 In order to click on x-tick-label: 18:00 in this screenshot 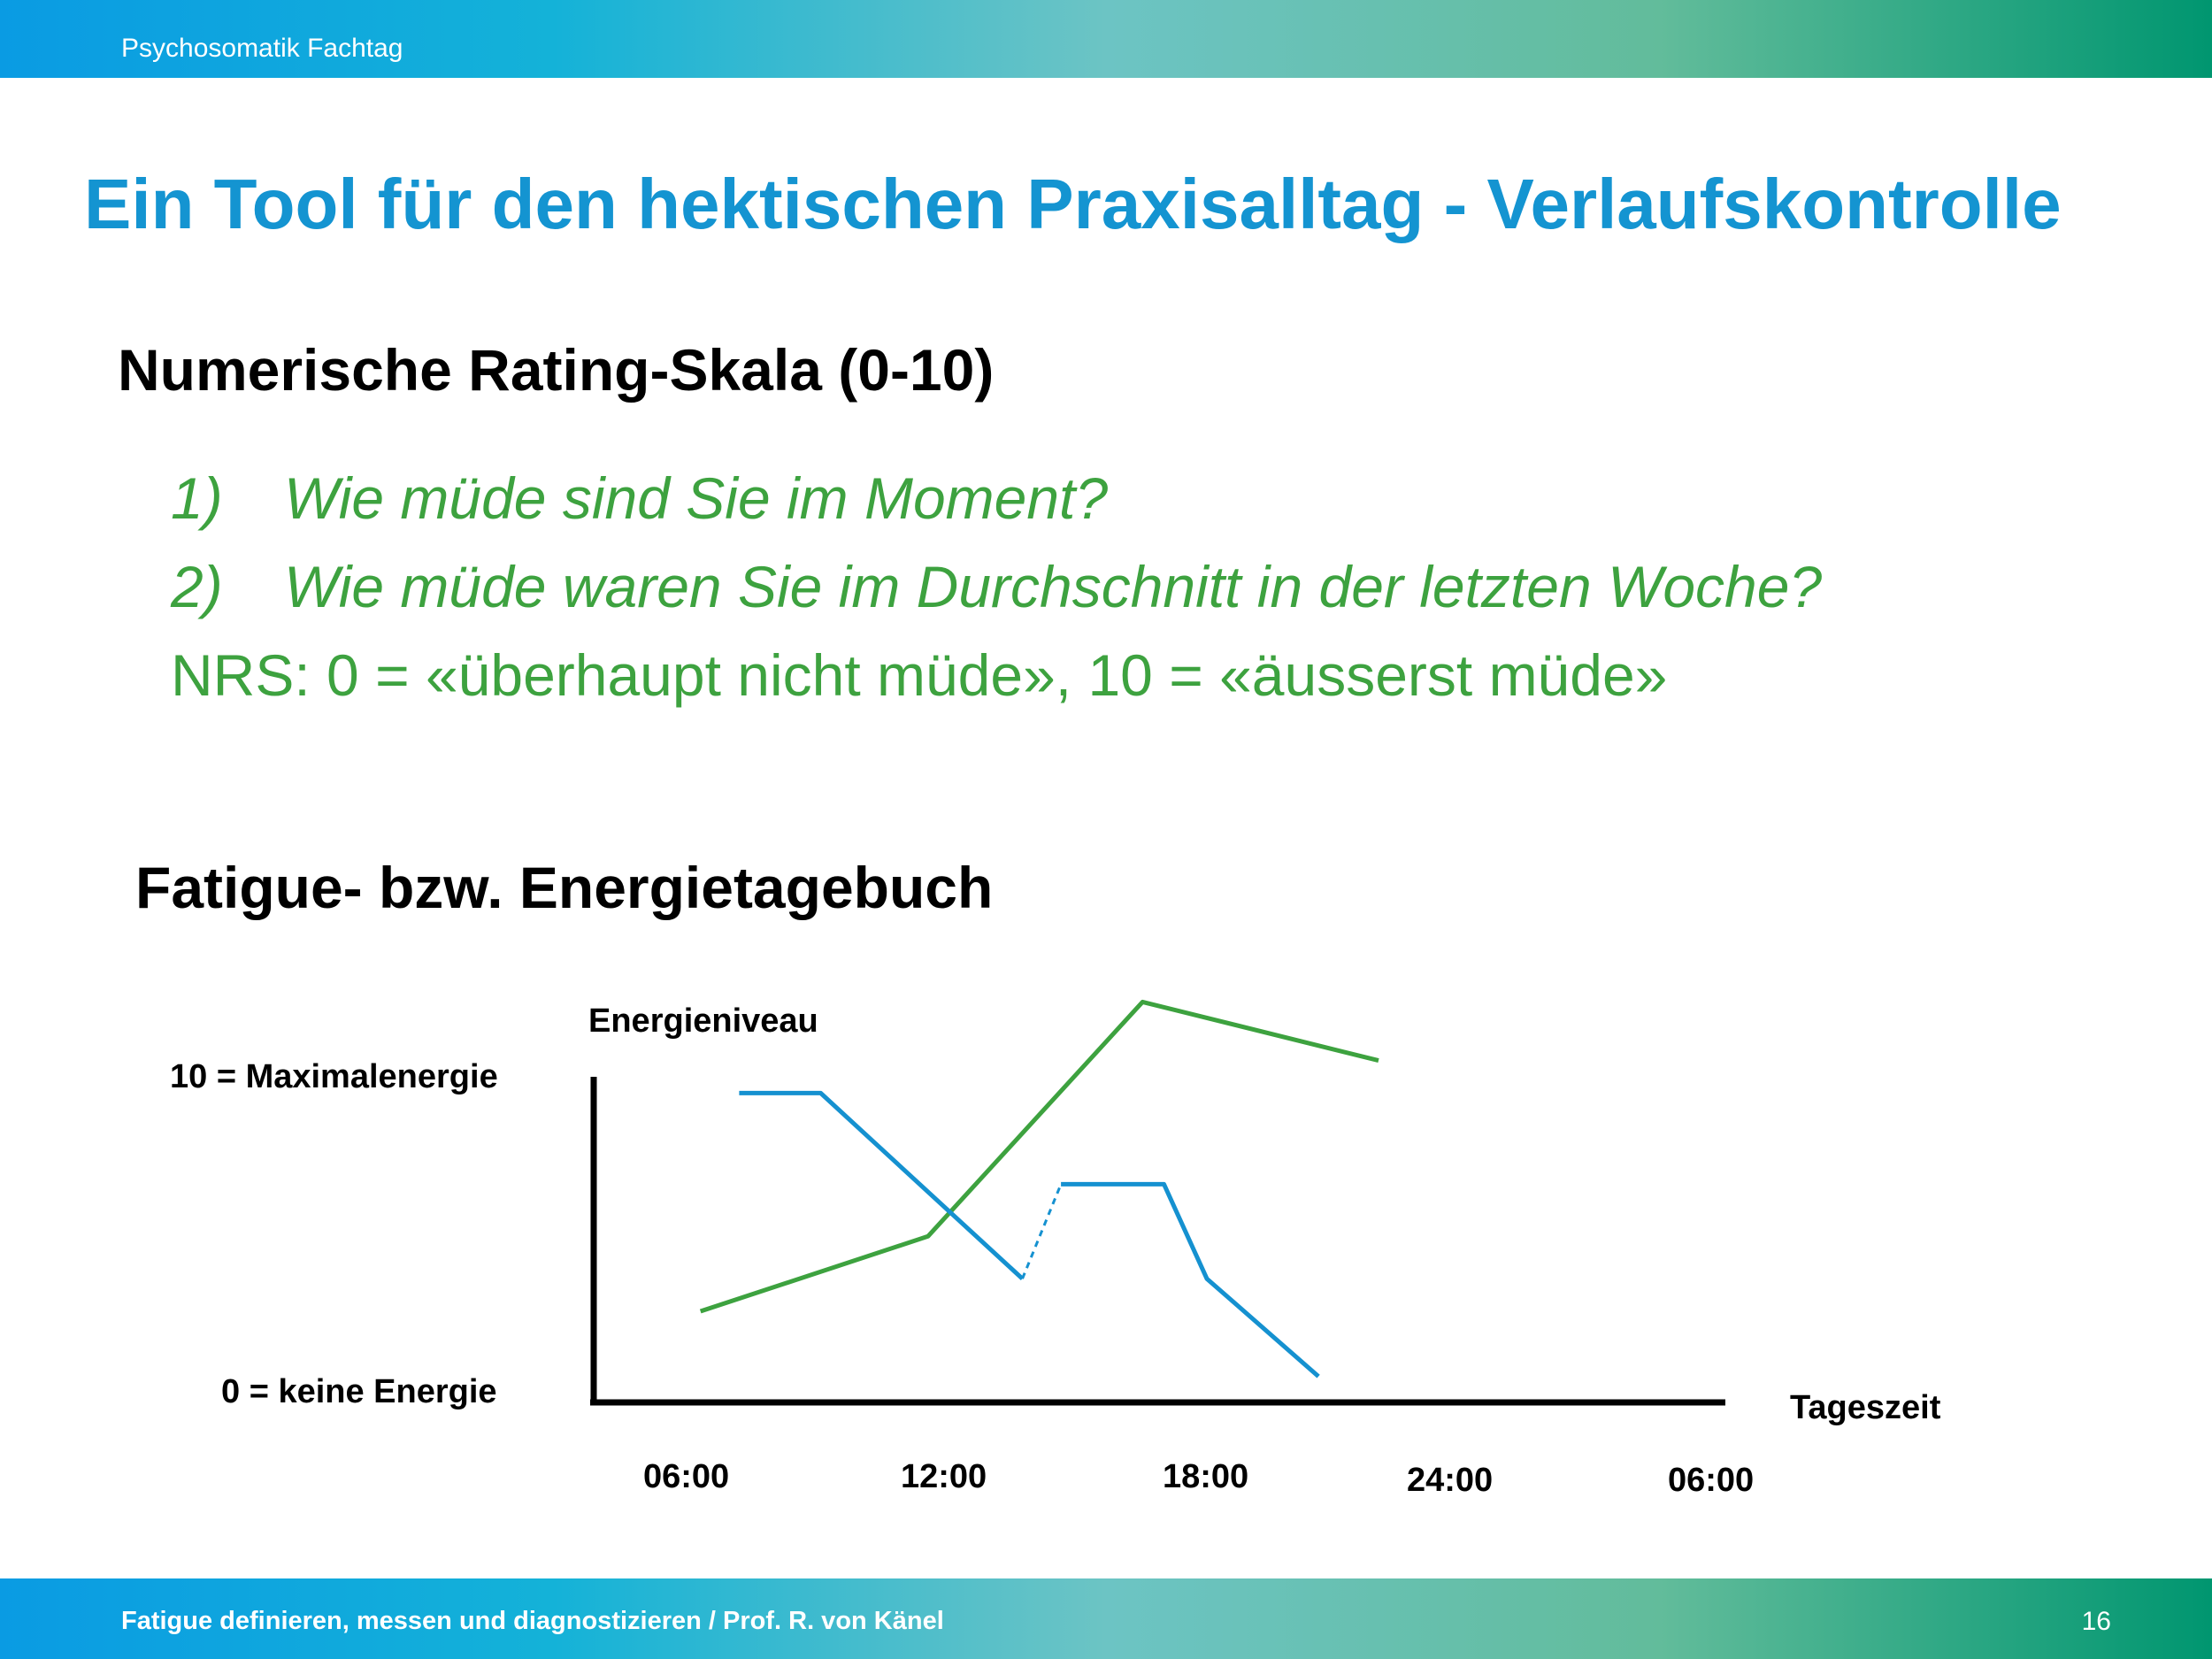, I will do `click(1206, 1477)`.